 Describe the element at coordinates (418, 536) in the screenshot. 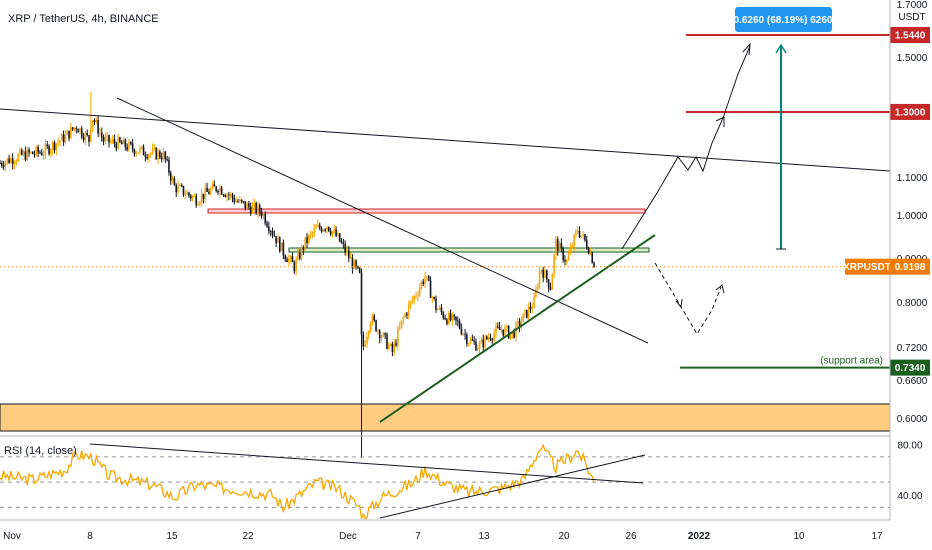

I see `x-tick-label: 7` at that location.